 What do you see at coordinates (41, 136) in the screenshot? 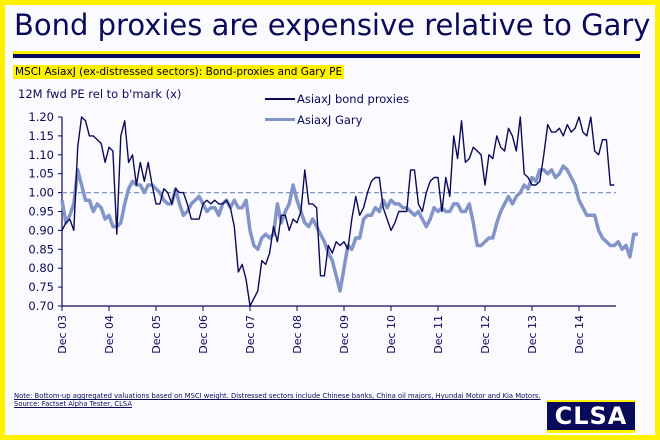
I see `y-tick-label: 1.15` at bounding box center [41, 136].